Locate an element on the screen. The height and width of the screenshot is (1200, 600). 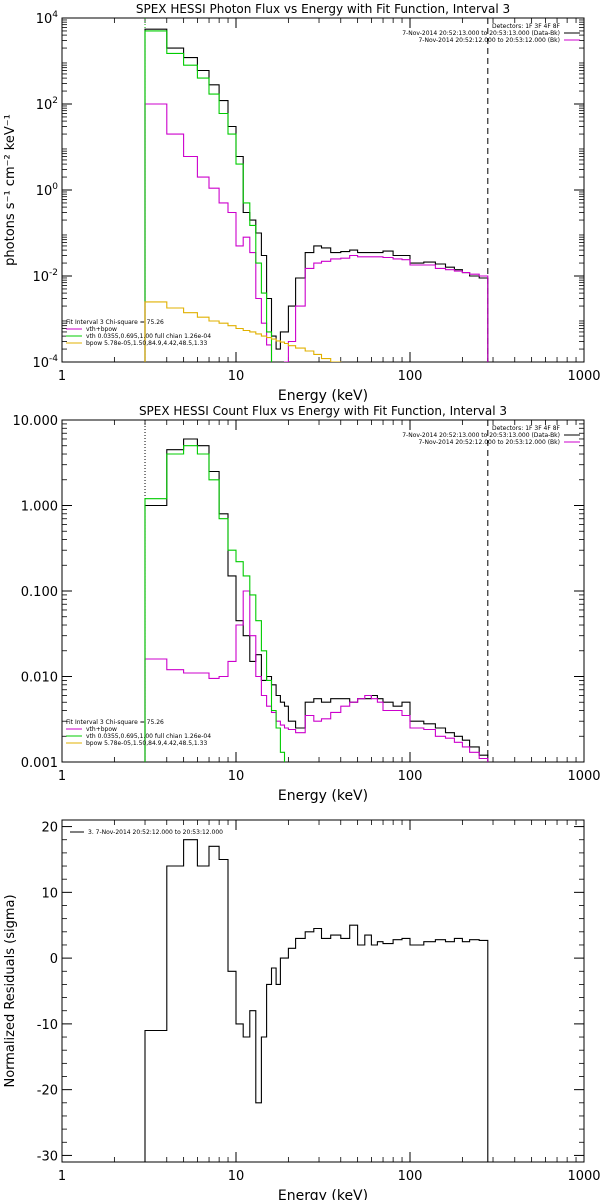
photon-y-tick-label: 10⁻⁴ is located at coordinates (45, 362).